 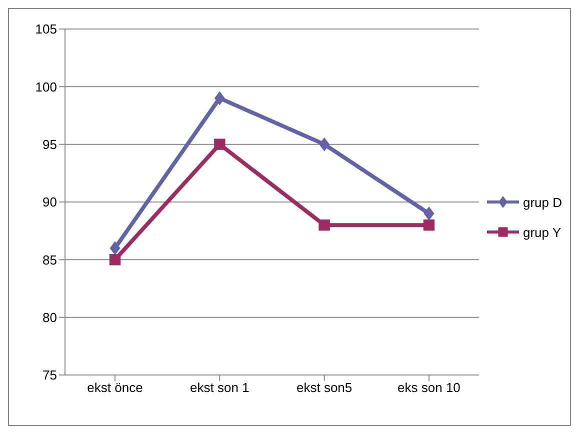 I want to click on x-tick-label: ekst önce, so click(x=115, y=388).